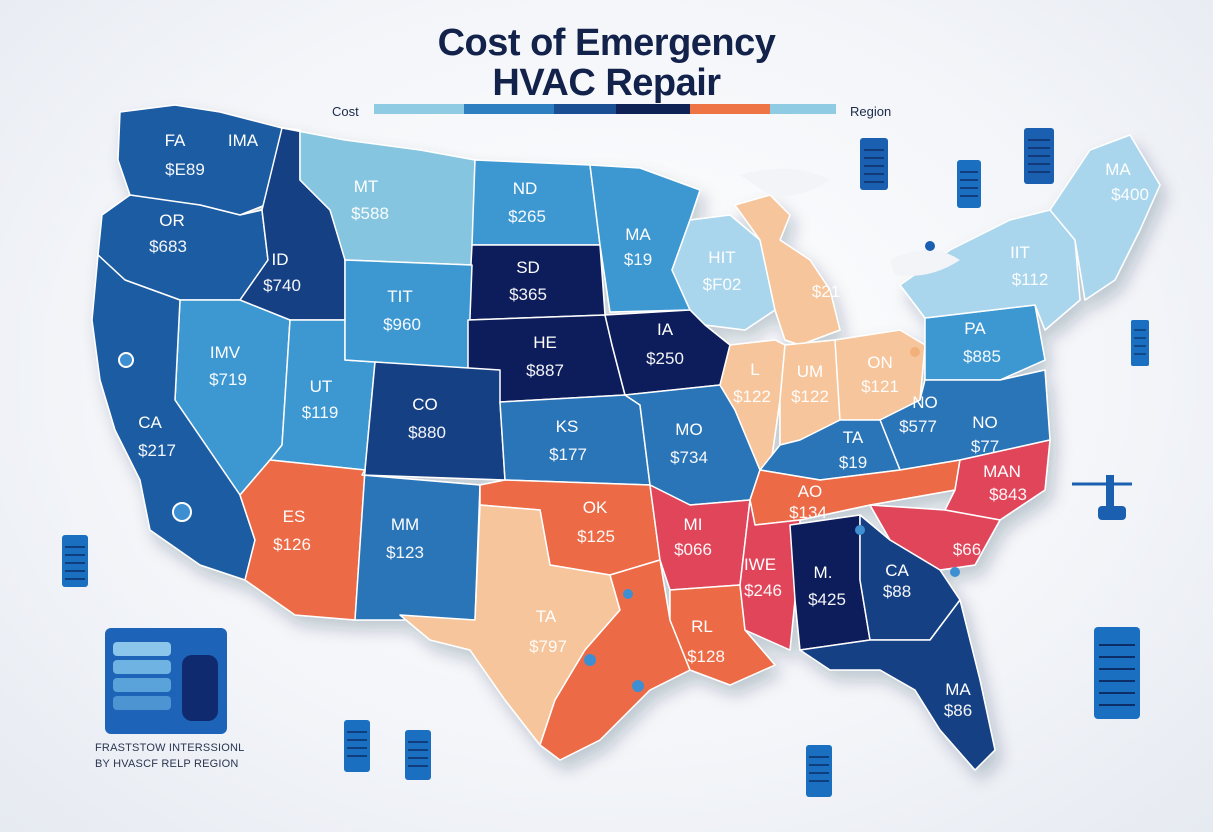 The image size is (1213, 832). Describe the element at coordinates (345, 111) in the screenshot. I see `legend-label-cost: Cost` at that location.